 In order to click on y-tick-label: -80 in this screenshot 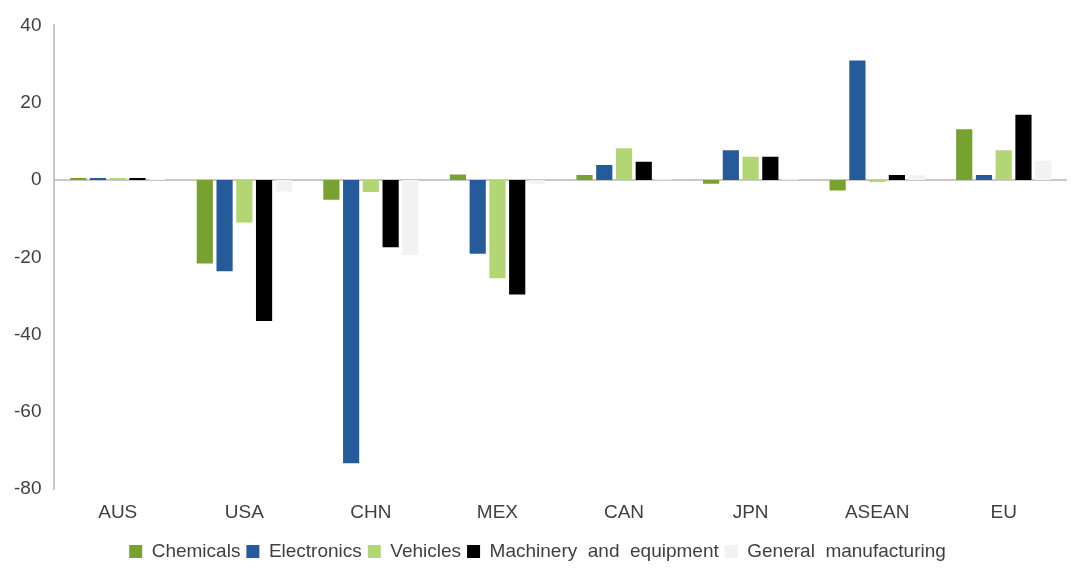, I will do `click(27, 488)`.